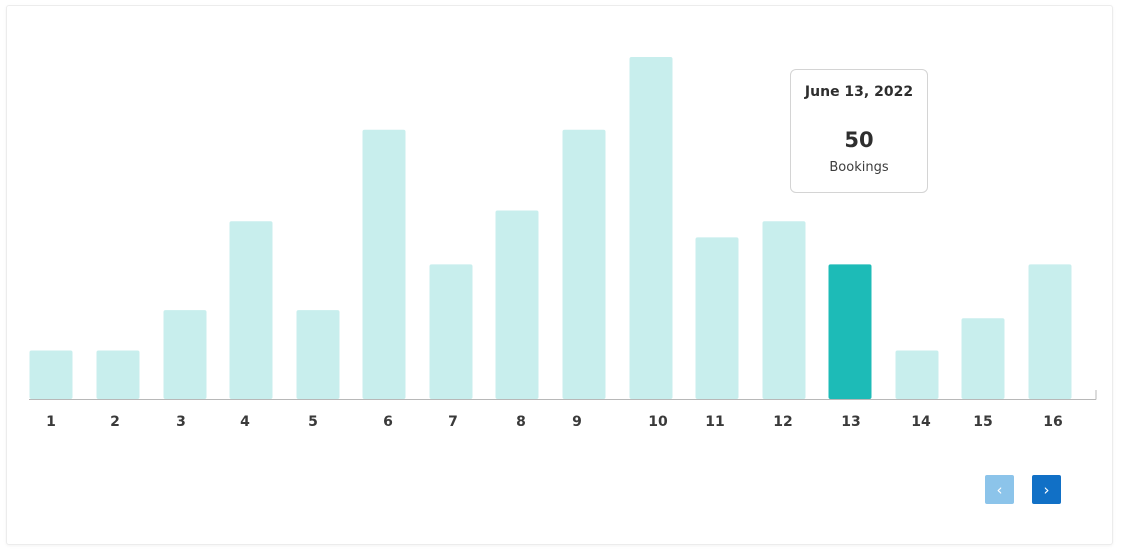  Describe the element at coordinates (850, 422) in the screenshot. I see `x-tick-label: 13` at that location.